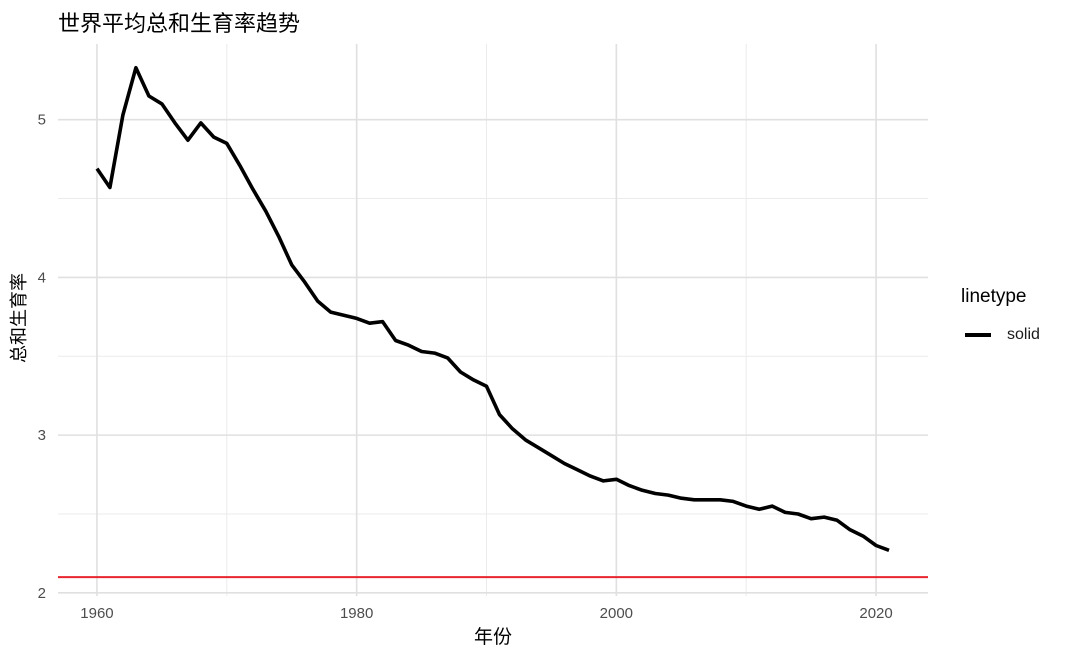  What do you see at coordinates (1000, 315) in the screenshot?
I see `legend: linetype solid` at bounding box center [1000, 315].